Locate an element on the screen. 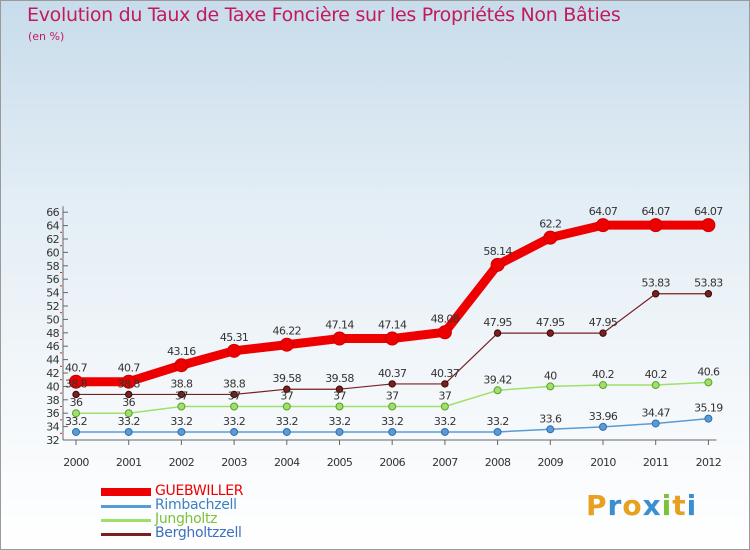 This screenshot has height=550, width=750. y-tick-label: 60 is located at coordinates (52, 252).